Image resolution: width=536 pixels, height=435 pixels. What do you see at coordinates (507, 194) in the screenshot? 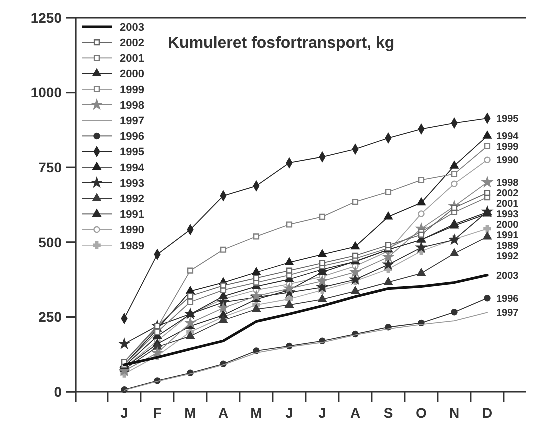
I see `text: 2002` at bounding box center [507, 194].